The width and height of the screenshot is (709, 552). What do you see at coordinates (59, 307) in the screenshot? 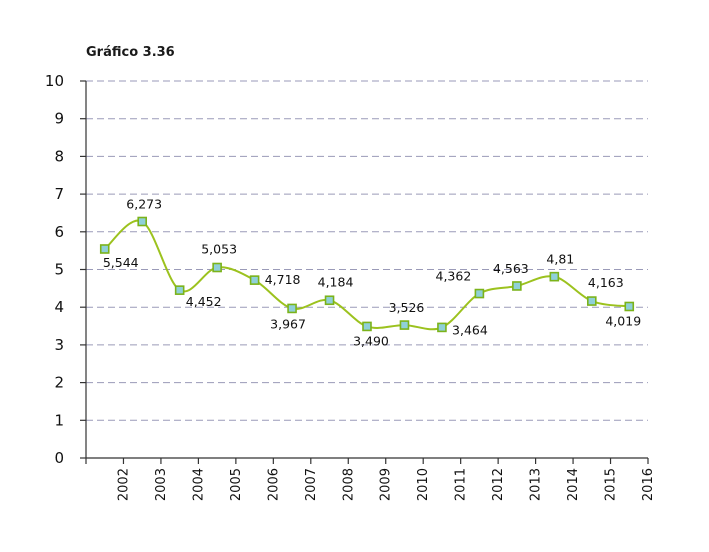
I see `y-tick-label: 4` at bounding box center [59, 307].